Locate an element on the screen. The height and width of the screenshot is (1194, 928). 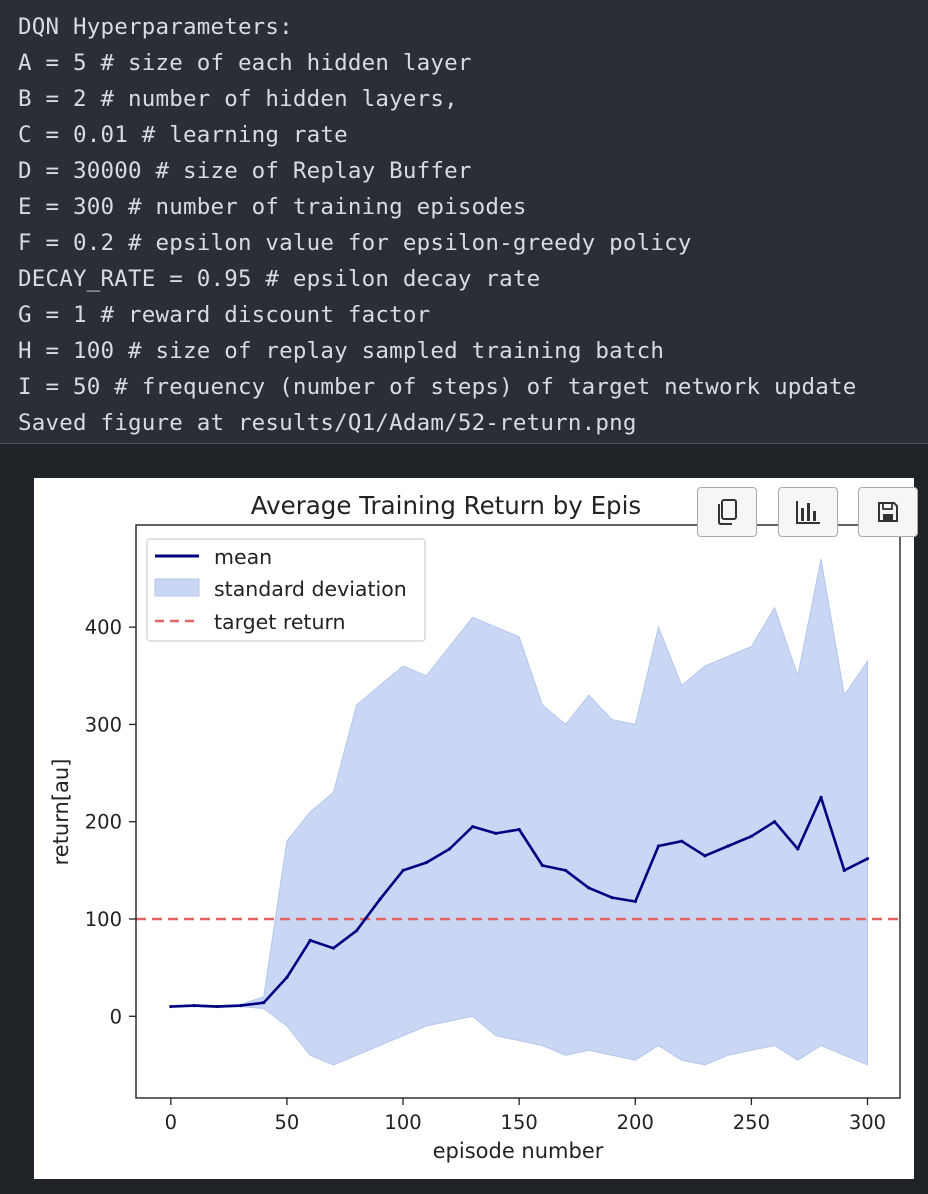
x-axis-label: episode number is located at coordinates (518, 1151).